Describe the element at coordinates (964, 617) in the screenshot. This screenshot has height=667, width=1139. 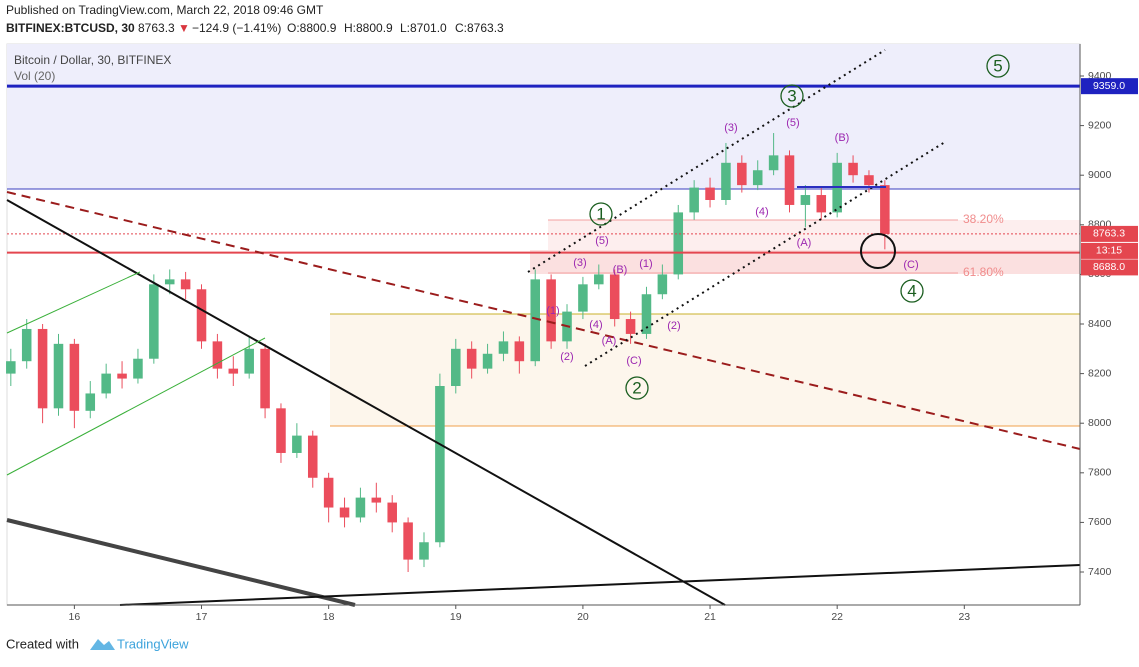
I see `x-tick-label: 23` at that location.